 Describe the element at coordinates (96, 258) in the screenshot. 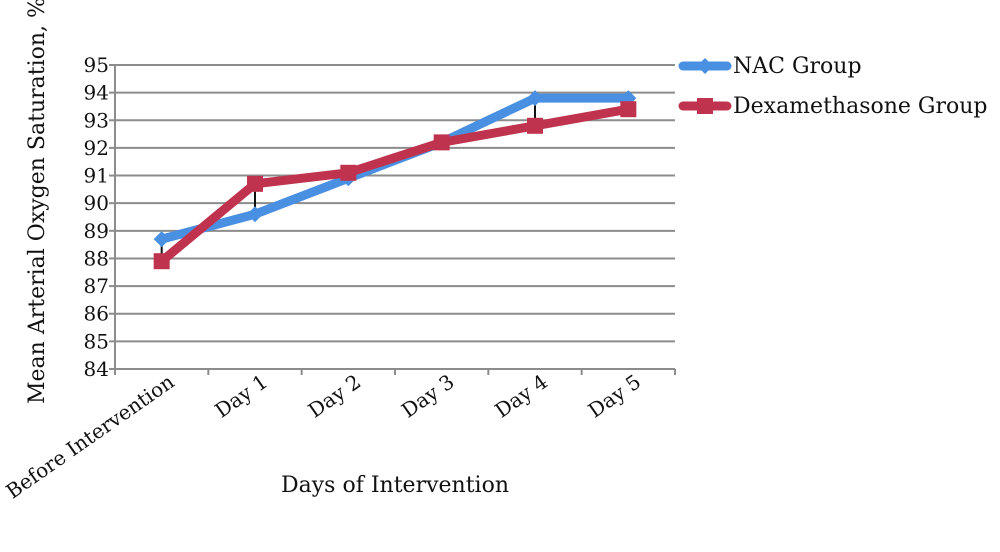

I see `y-tick-label-88: 88` at that location.